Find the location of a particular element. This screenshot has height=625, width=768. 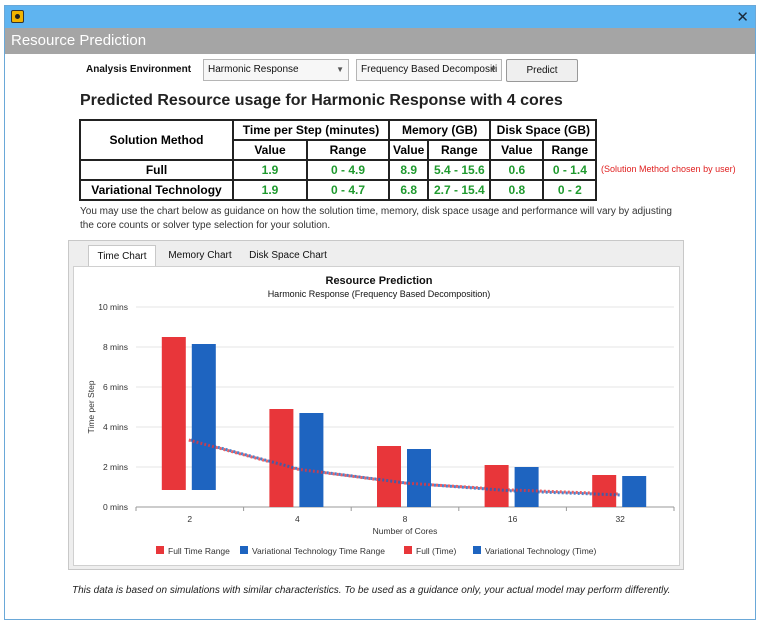

y-tick-label: 10 mins is located at coordinates (113, 307).